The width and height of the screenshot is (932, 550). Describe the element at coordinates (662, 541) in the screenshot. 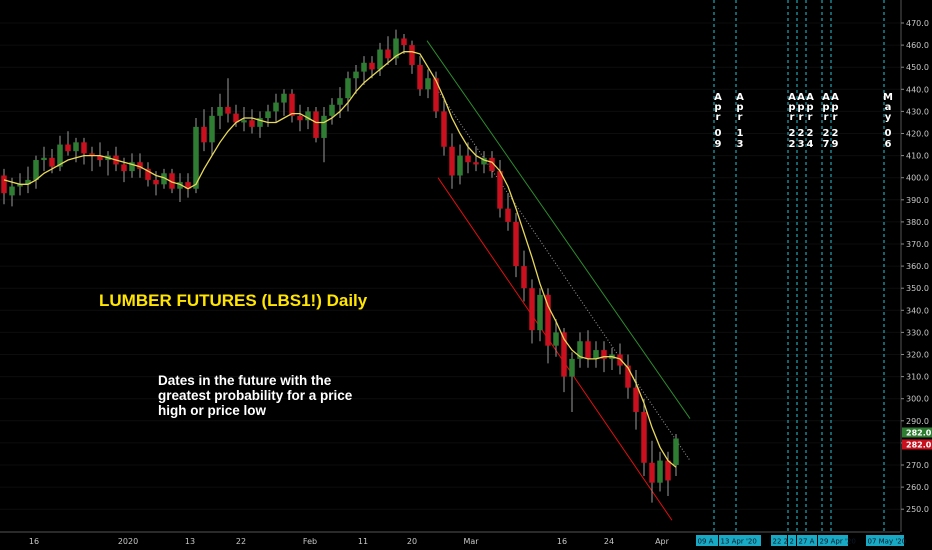

I see `time-tick-label: Apr` at that location.